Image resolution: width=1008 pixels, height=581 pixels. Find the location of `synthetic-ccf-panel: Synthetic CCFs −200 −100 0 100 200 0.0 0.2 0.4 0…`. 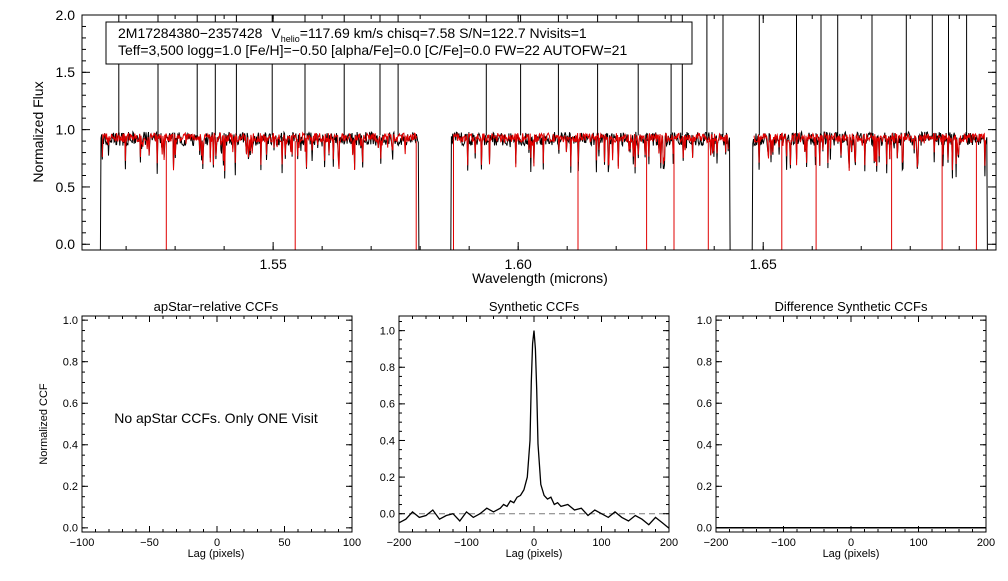

synthetic-ccf-panel: Synthetic CCFs −200 −100 0 100 200 0.0 0.2 0.4 0… is located at coordinates (529, 429).